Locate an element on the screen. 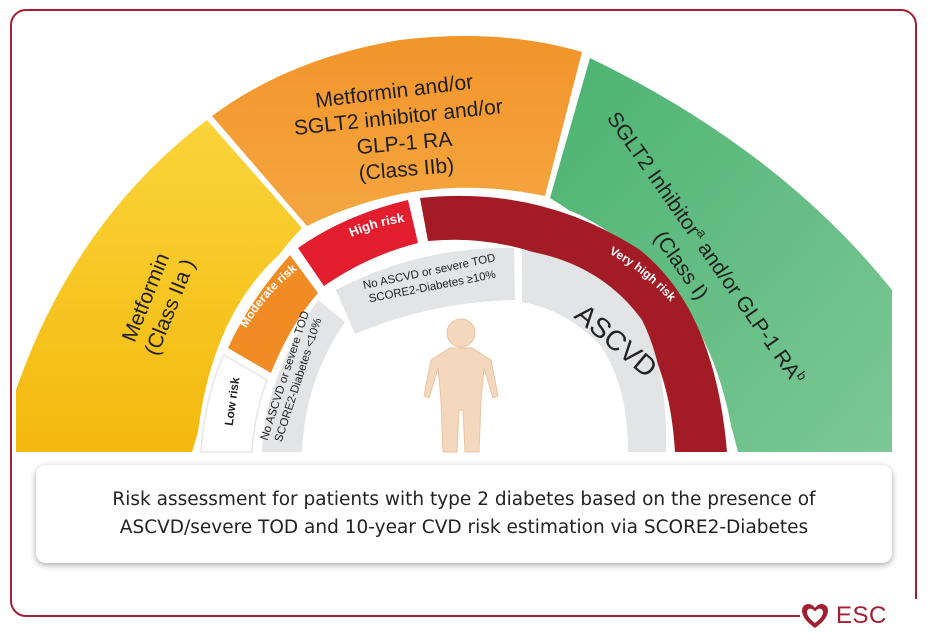 The width and height of the screenshot is (930, 634). esc-text: ESC is located at coordinates (861, 615).